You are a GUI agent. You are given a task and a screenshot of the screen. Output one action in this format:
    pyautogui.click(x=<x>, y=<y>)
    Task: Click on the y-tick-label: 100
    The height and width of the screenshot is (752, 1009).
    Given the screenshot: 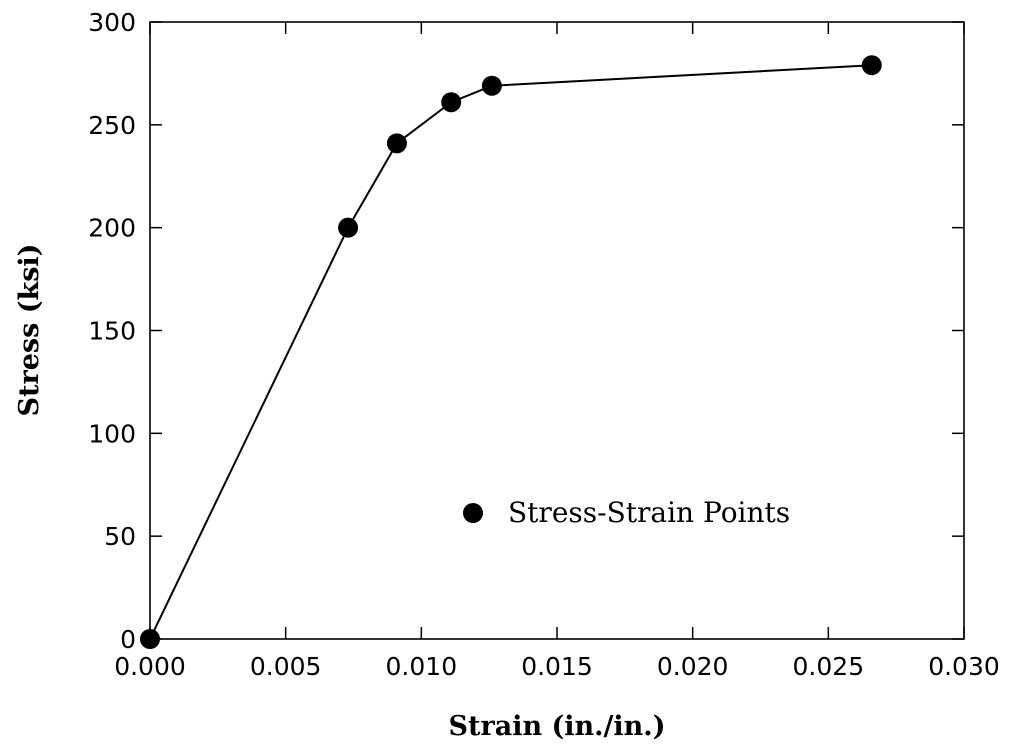 What is the action you would take?
    pyautogui.click(x=112, y=433)
    